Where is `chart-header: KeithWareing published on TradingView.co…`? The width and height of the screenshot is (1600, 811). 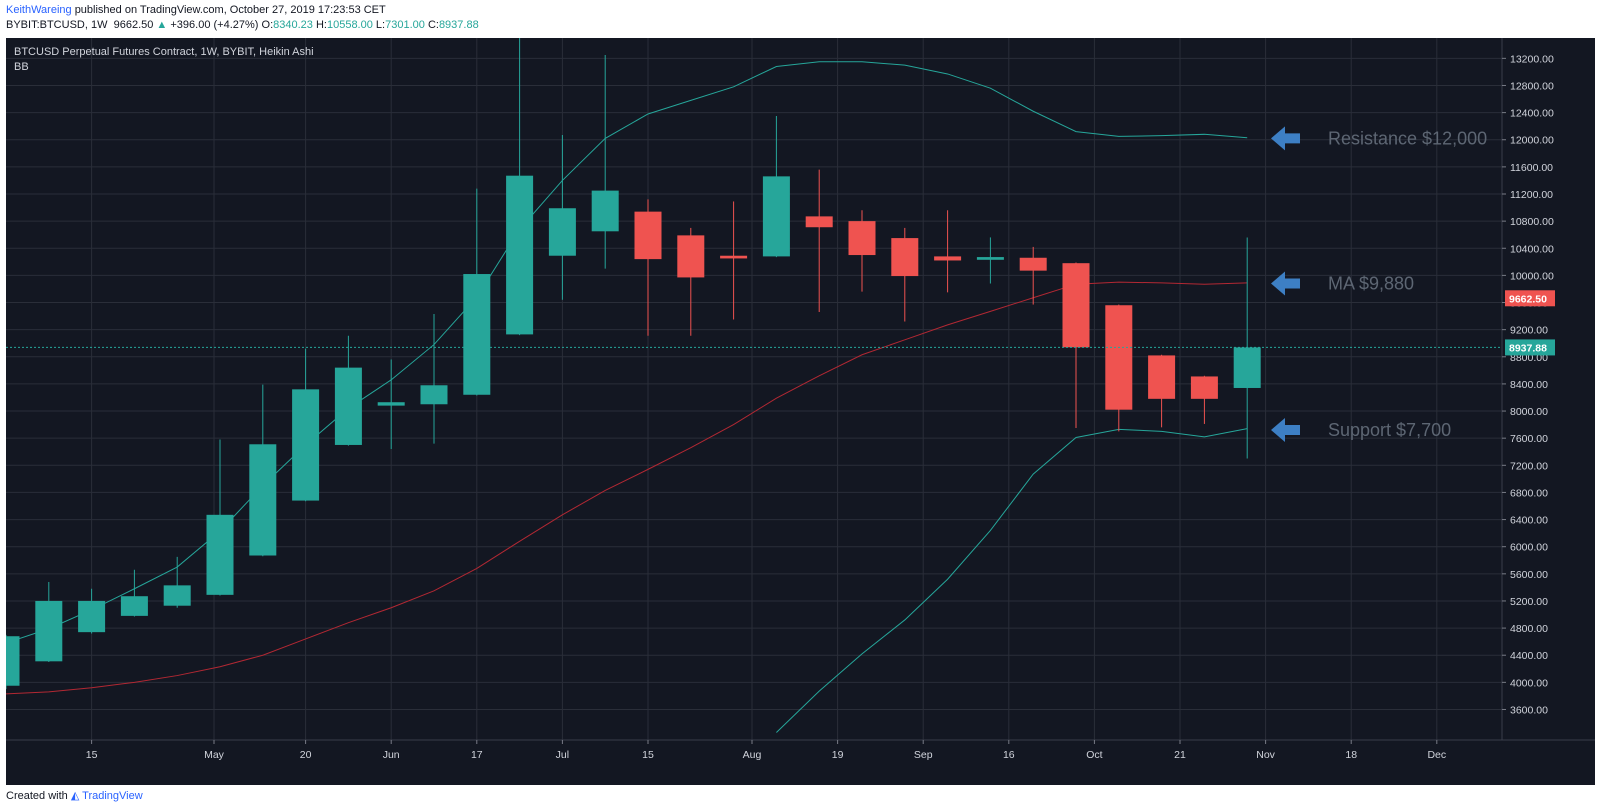 chart-header: KeithWareing published on TradingView.co… is located at coordinates (800, 19).